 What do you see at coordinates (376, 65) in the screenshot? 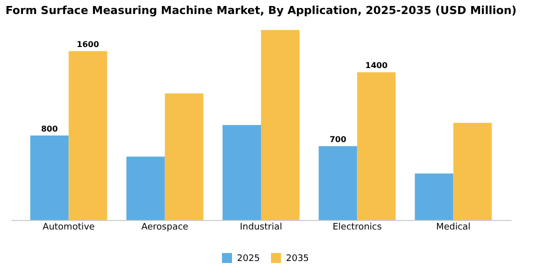
I see `data-label: 1400` at bounding box center [376, 65].